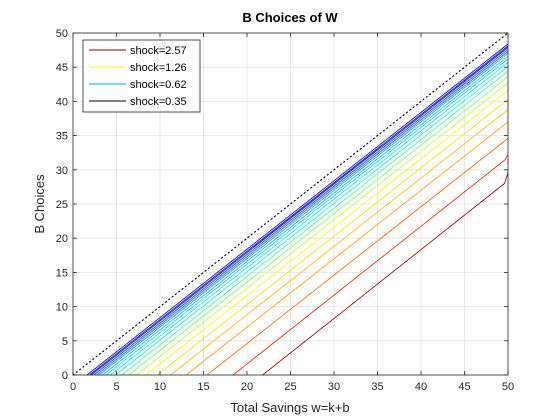 The width and height of the screenshot is (560, 420). What do you see at coordinates (62, 171) in the screenshot?
I see `y-tick-label: 30` at bounding box center [62, 171].